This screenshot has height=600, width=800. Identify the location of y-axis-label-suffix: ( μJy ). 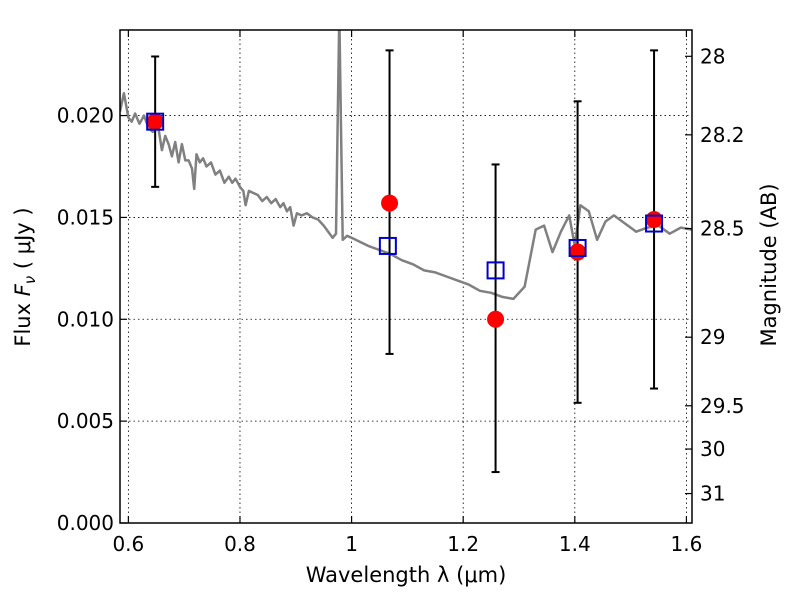
(23, 241).